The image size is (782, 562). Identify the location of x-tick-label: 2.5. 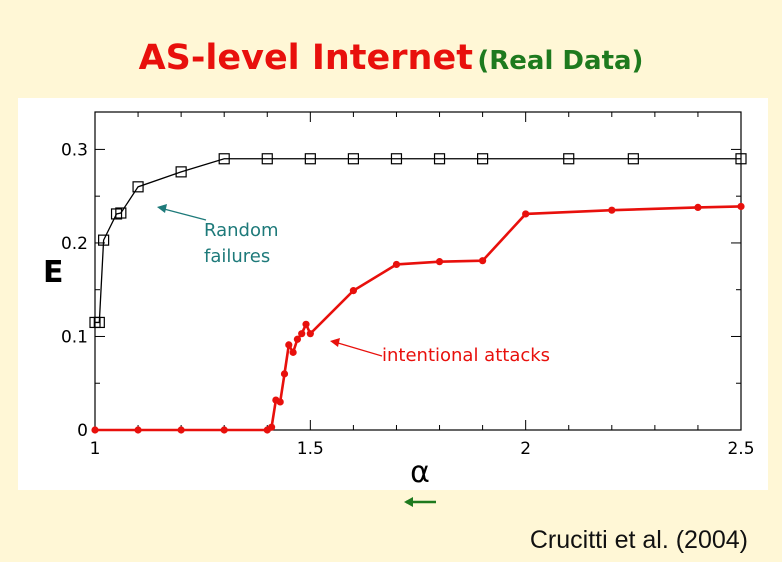
(740, 449).